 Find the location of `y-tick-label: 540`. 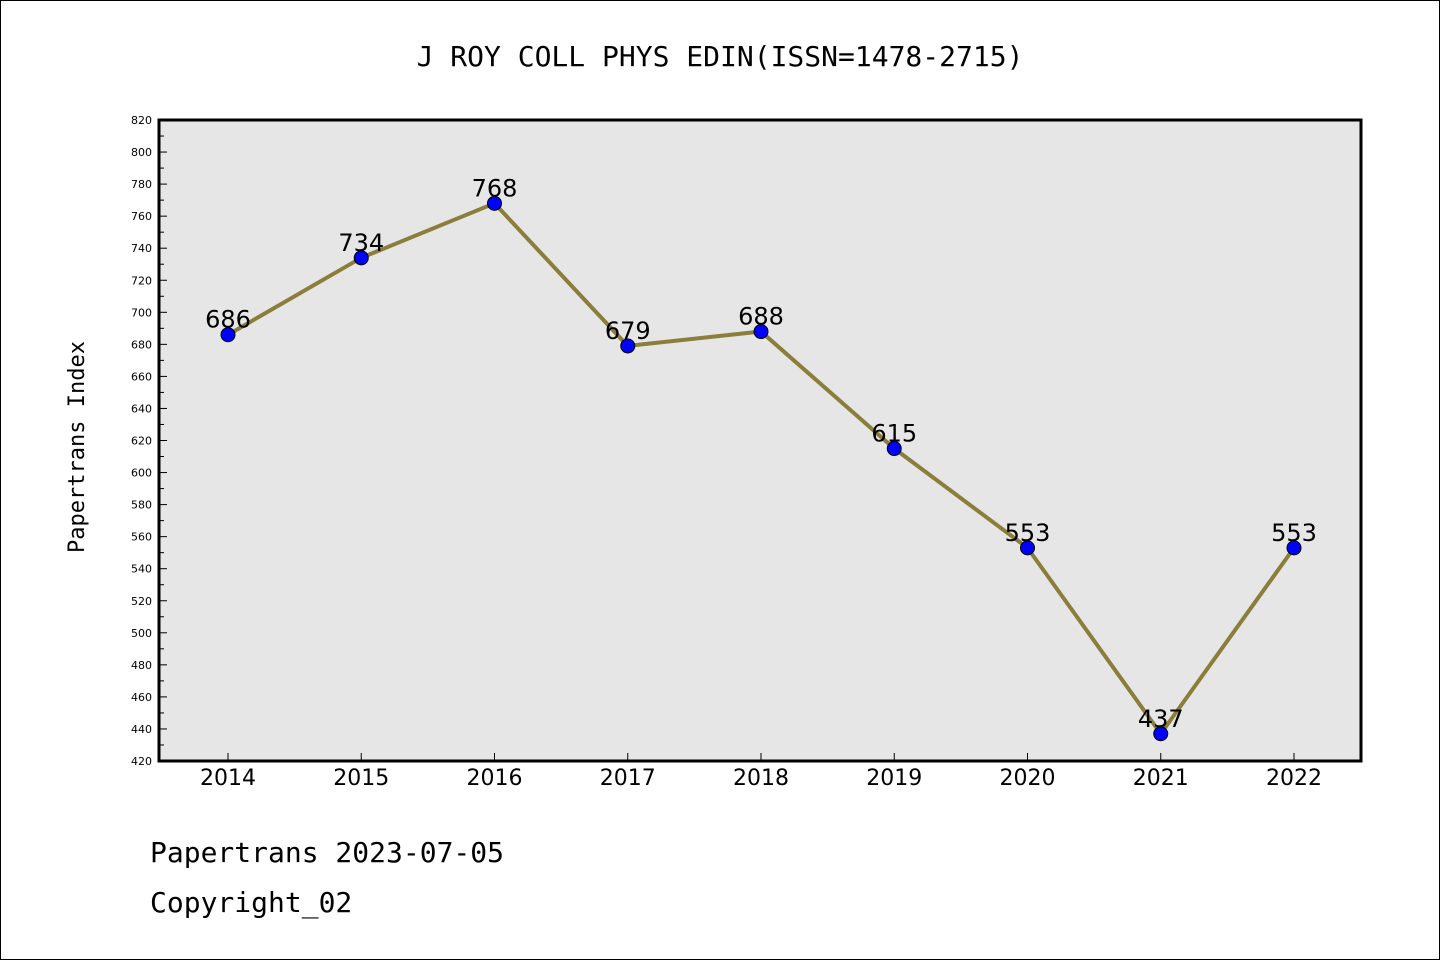

y-tick-label: 540 is located at coordinates (141, 569).